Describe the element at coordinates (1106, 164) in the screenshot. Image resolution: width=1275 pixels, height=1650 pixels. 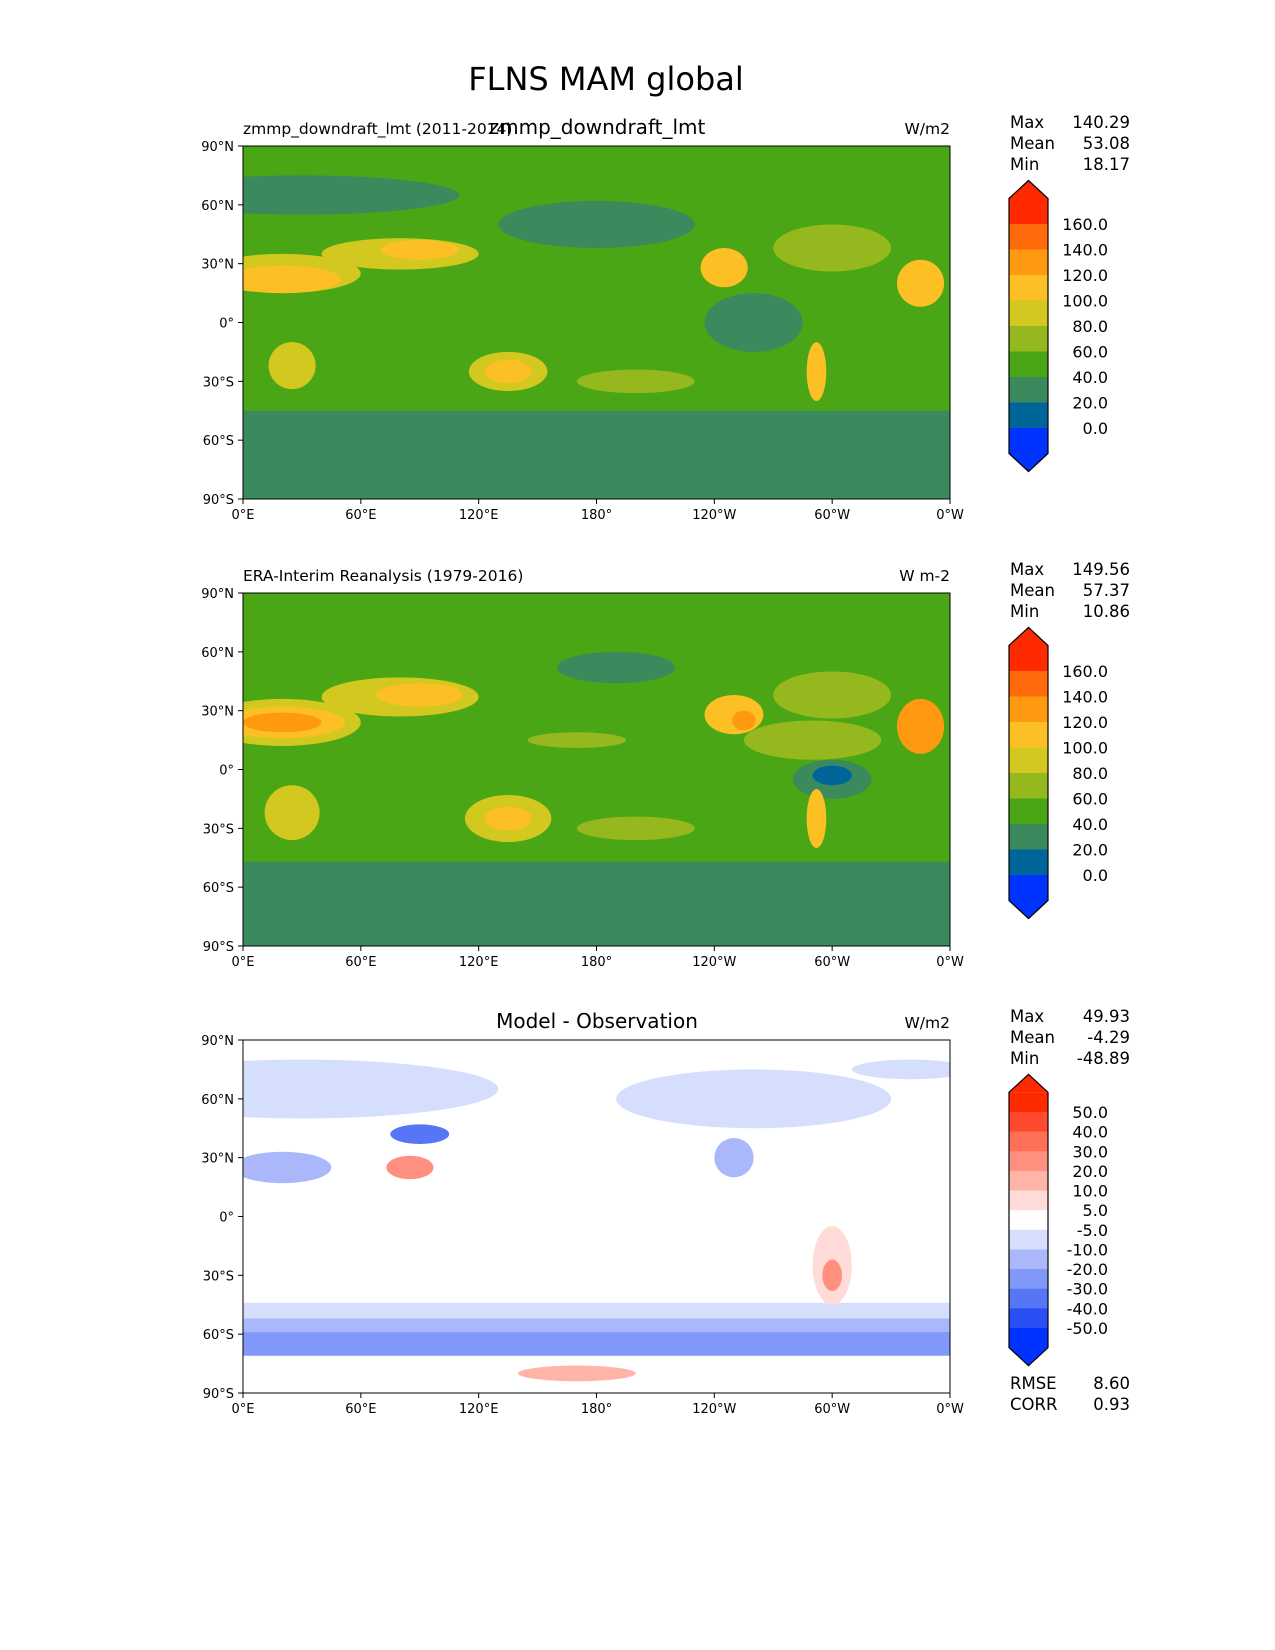
I see `stat-value: 18.17` at that location.